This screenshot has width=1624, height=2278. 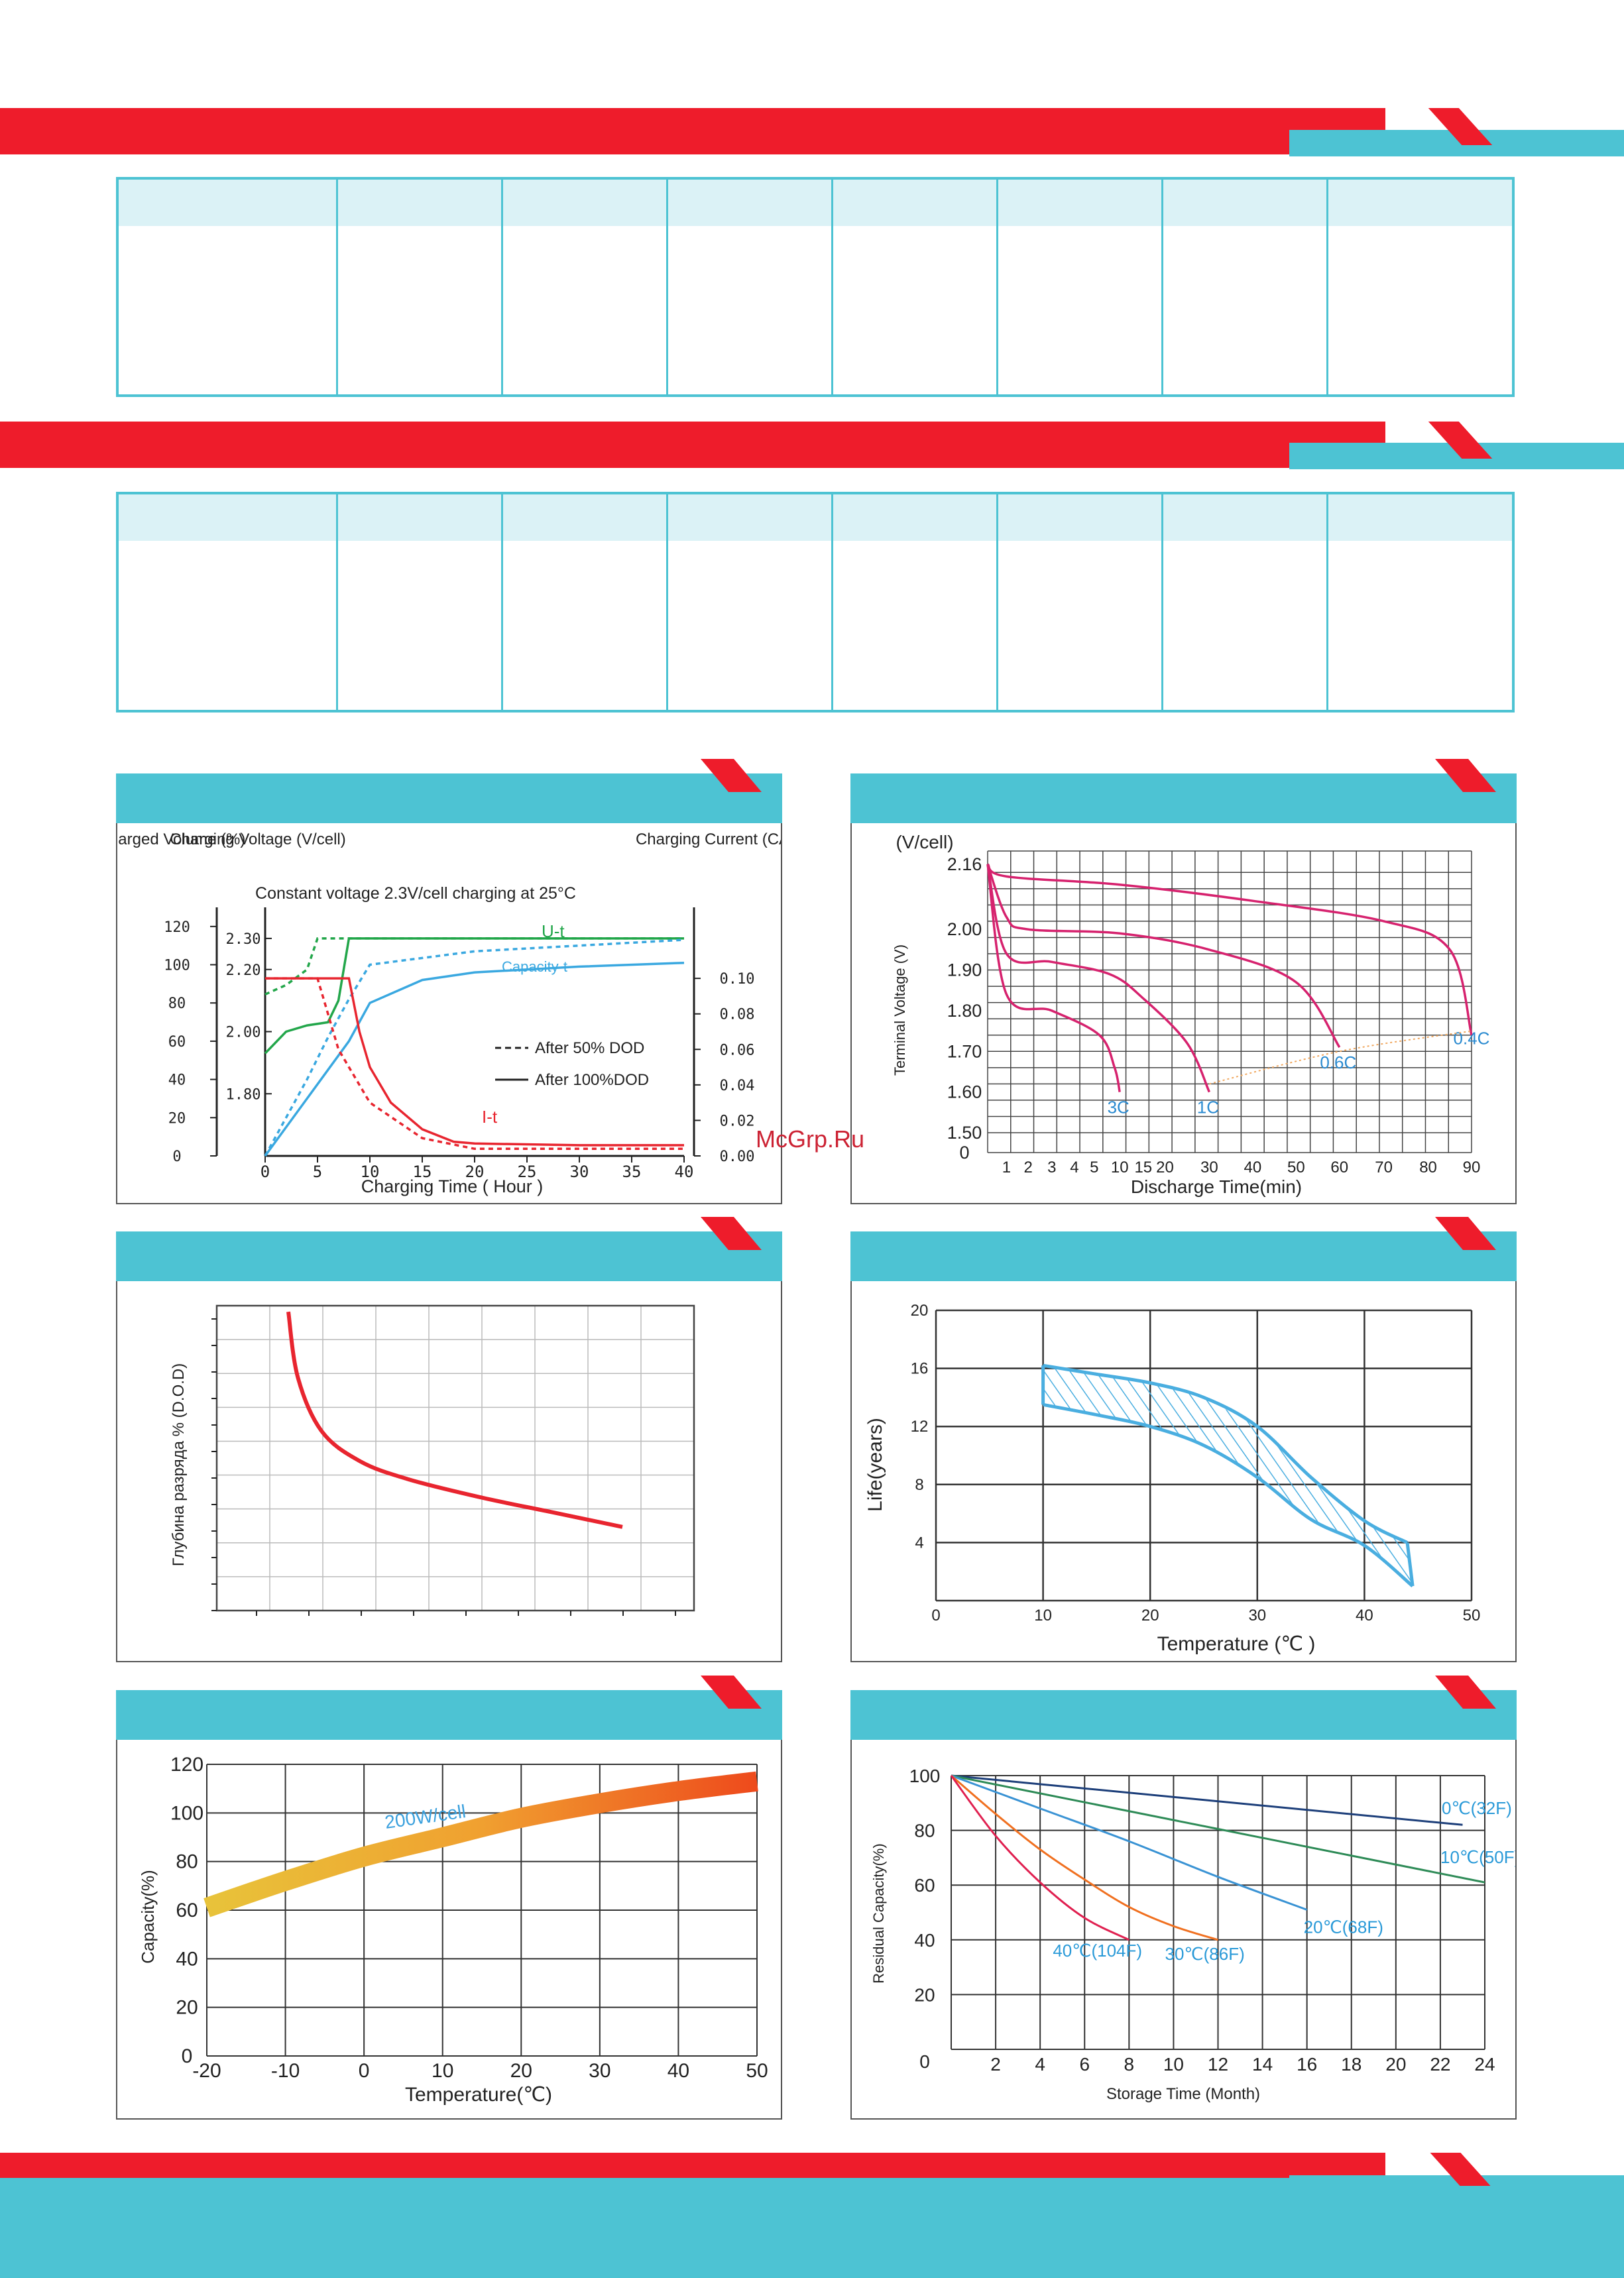 I want to click on x-tick-label: 80, so click(x=1428, y=1167).